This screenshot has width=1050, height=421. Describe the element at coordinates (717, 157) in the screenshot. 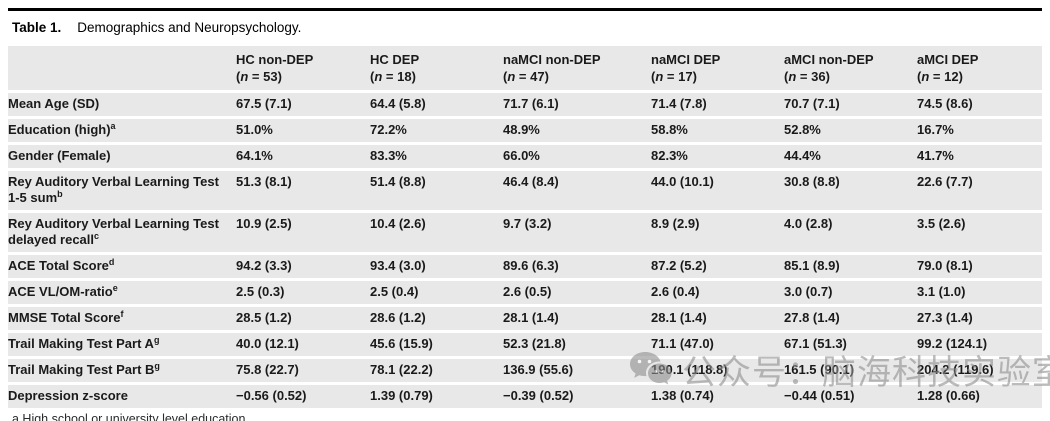

I see `table-cell: 82.3%` at that location.